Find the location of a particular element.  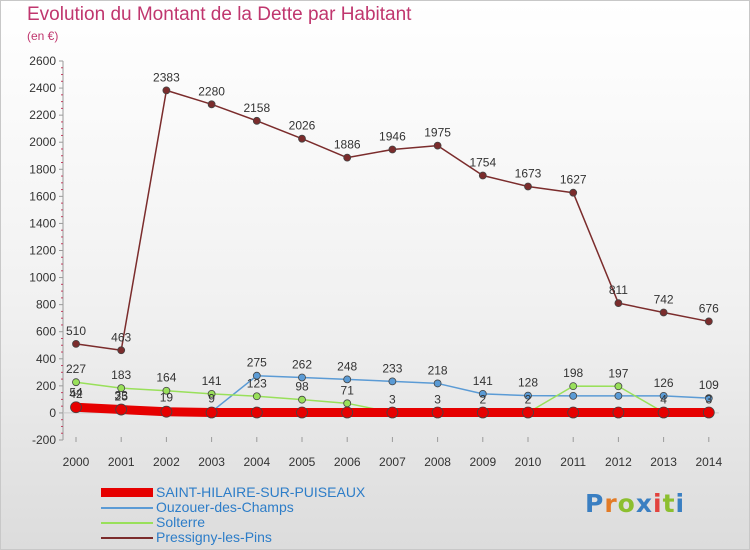

y-tick-label: 0 is located at coordinates (52, 413).